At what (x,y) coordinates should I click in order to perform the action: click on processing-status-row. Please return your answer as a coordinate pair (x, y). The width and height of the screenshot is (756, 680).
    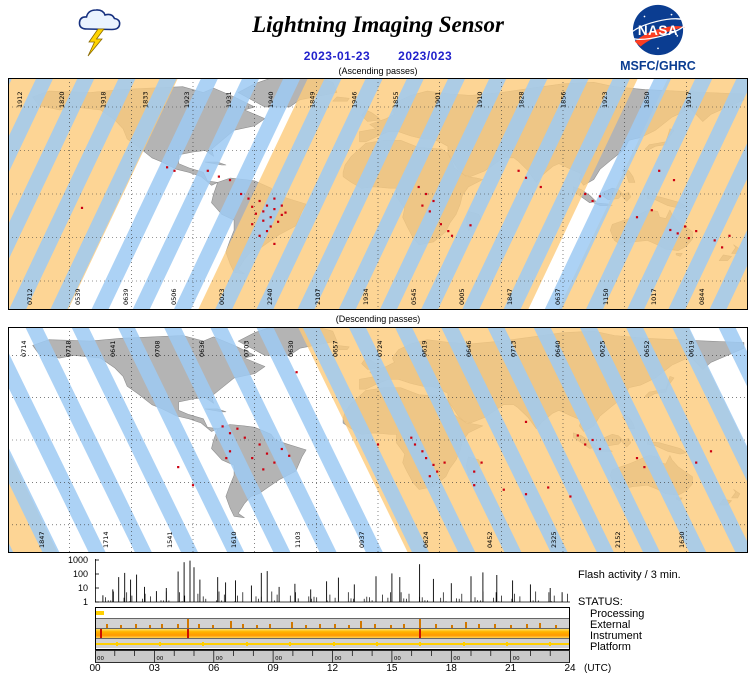
    Looking at the image, I should click on (332, 613).